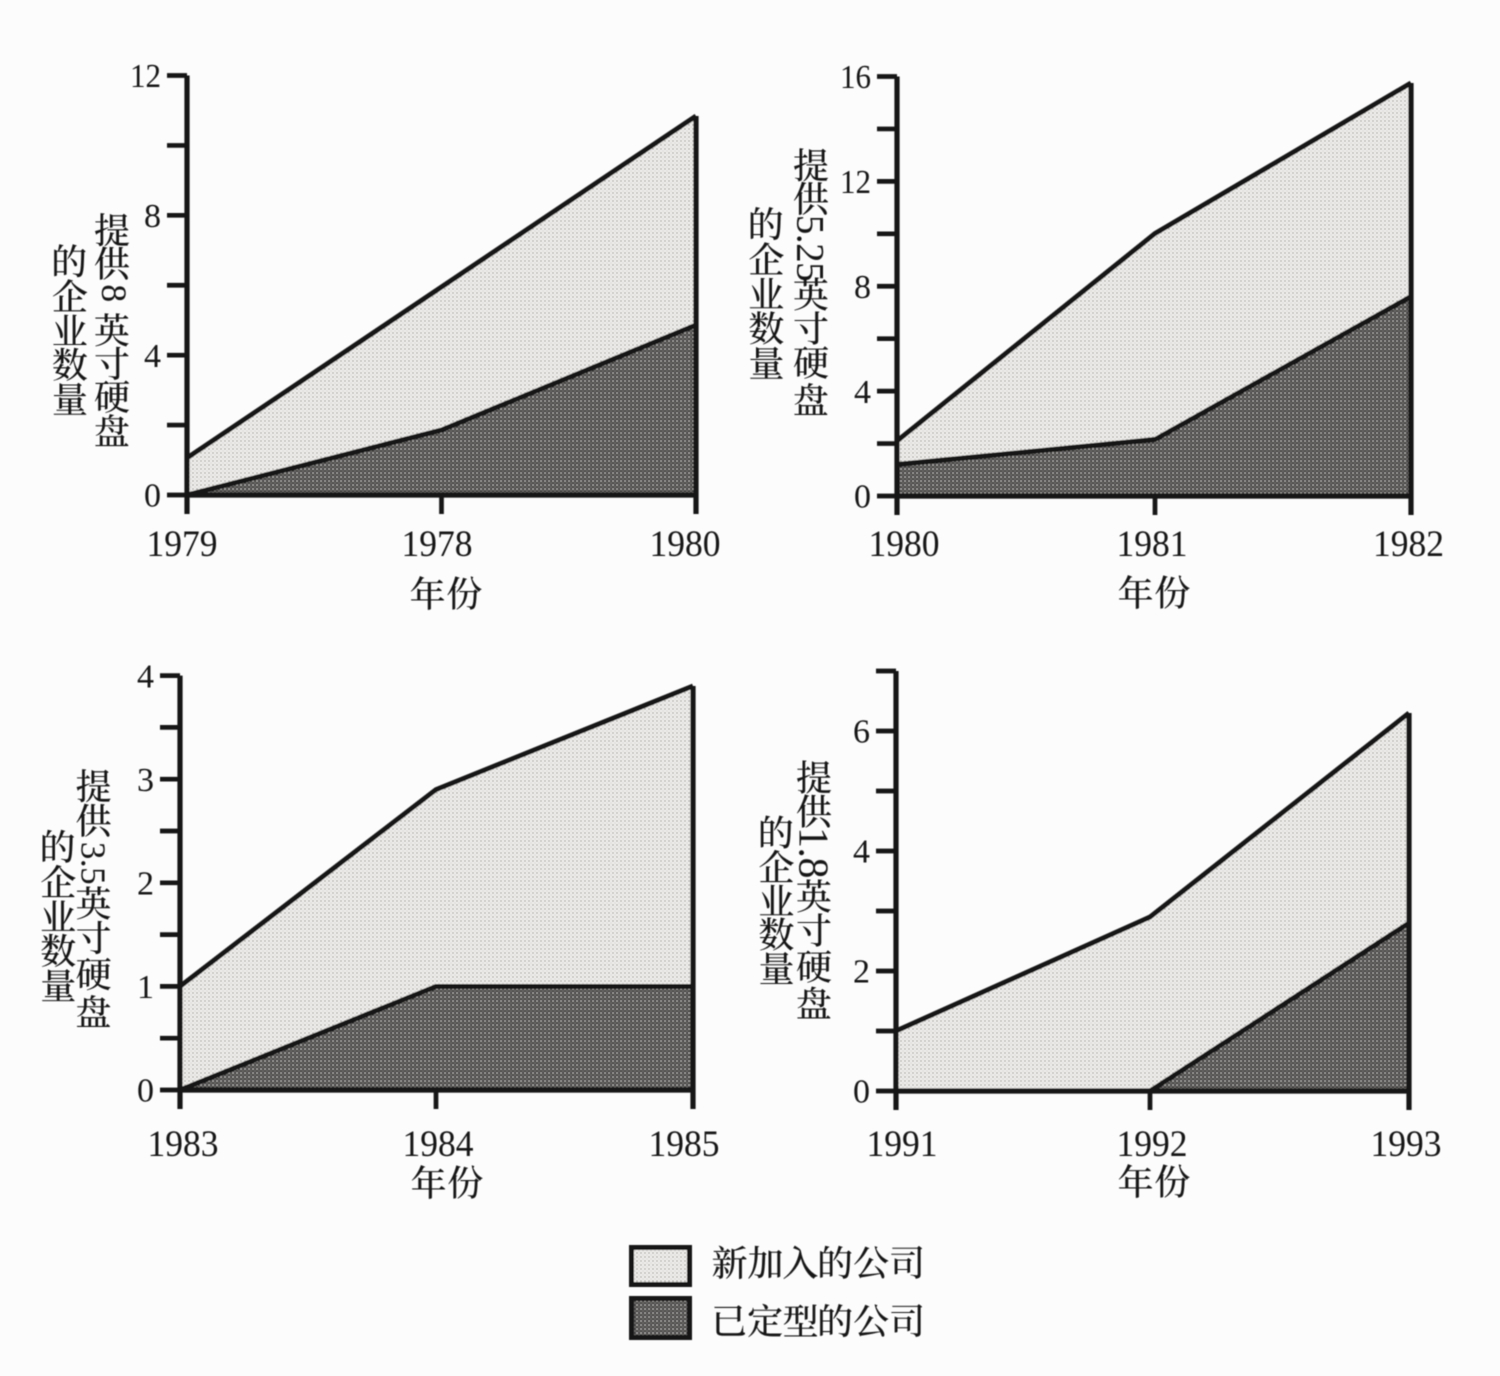  What do you see at coordinates (902, 1144) in the screenshot?
I see `svg-text: 1991` at bounding box center [902, 1144].